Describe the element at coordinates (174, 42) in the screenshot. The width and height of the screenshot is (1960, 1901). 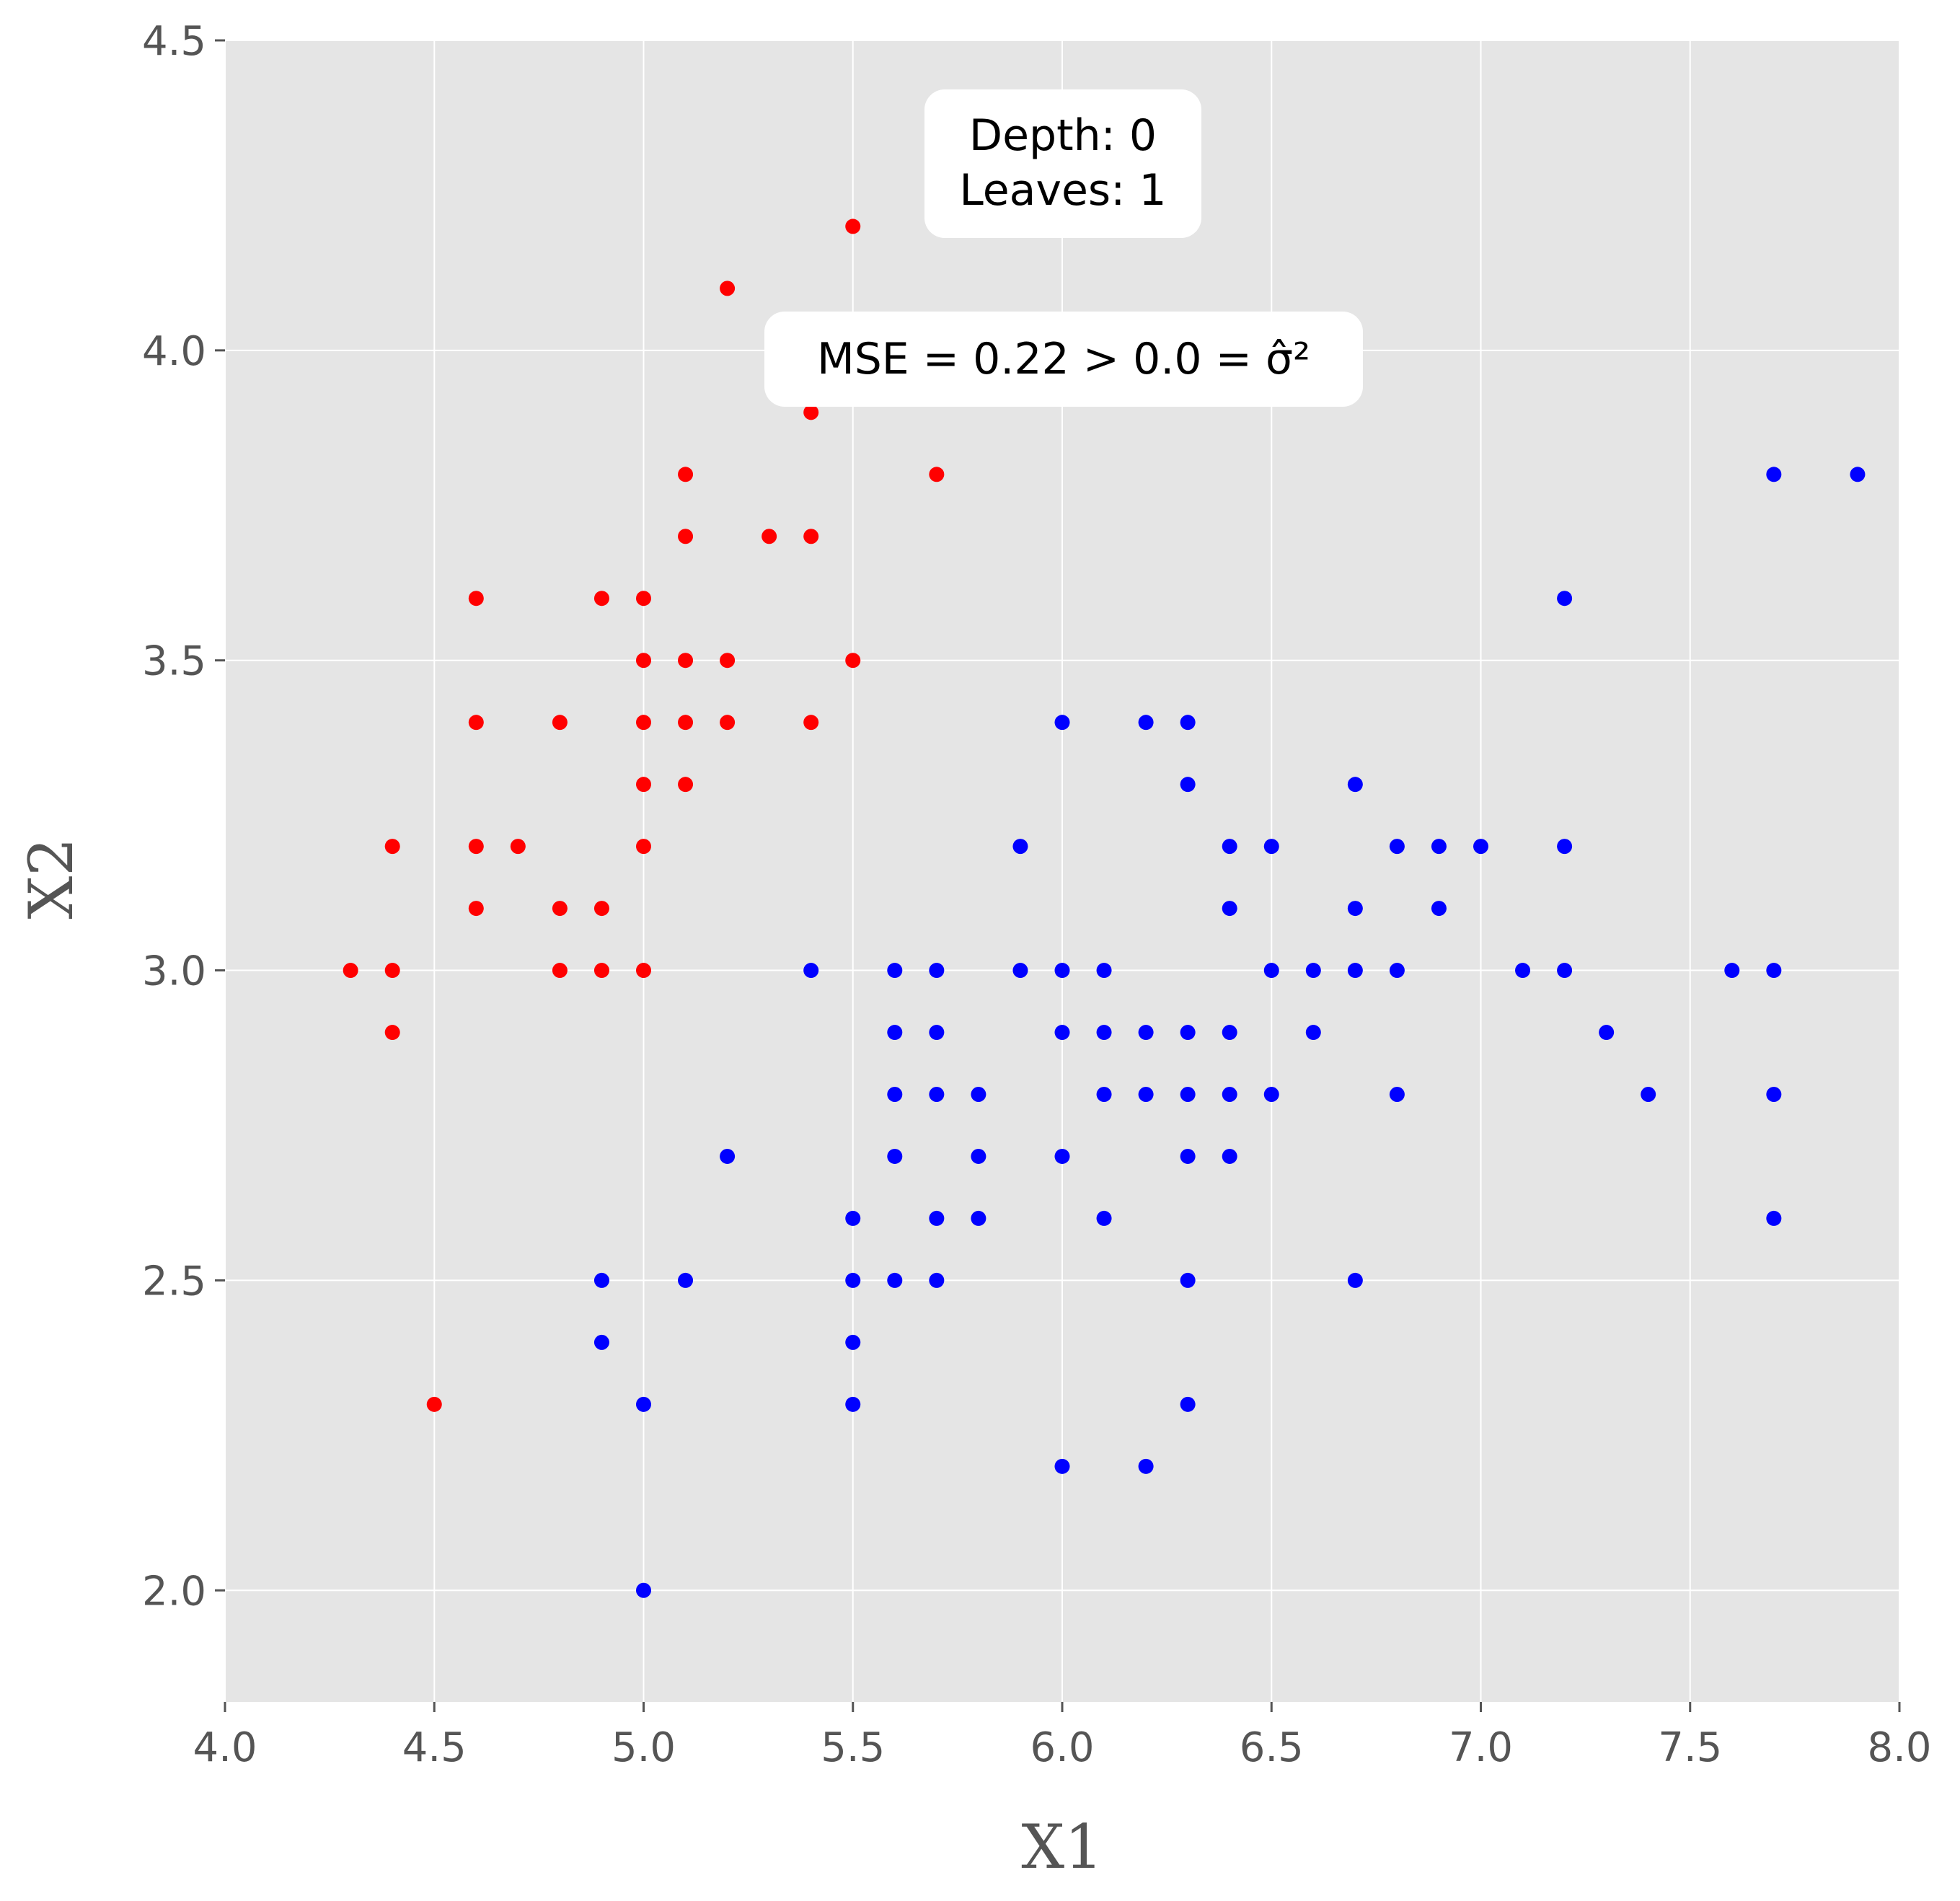
I see `y-tick-label: 4.5` at that location.